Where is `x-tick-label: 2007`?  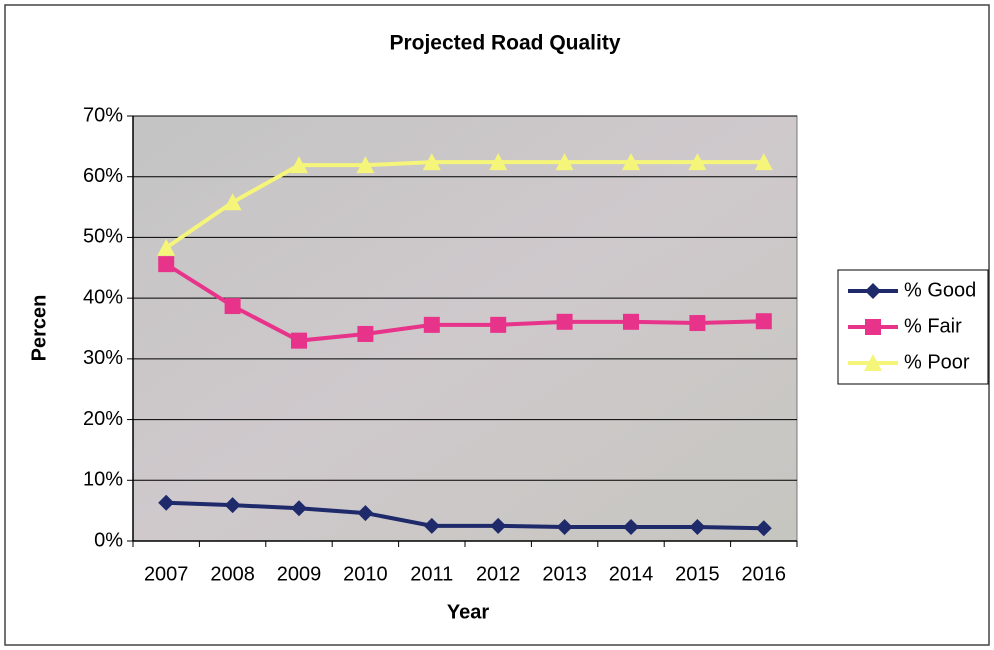 x-tick-label: 2007 is located at coordinates (166, 574).